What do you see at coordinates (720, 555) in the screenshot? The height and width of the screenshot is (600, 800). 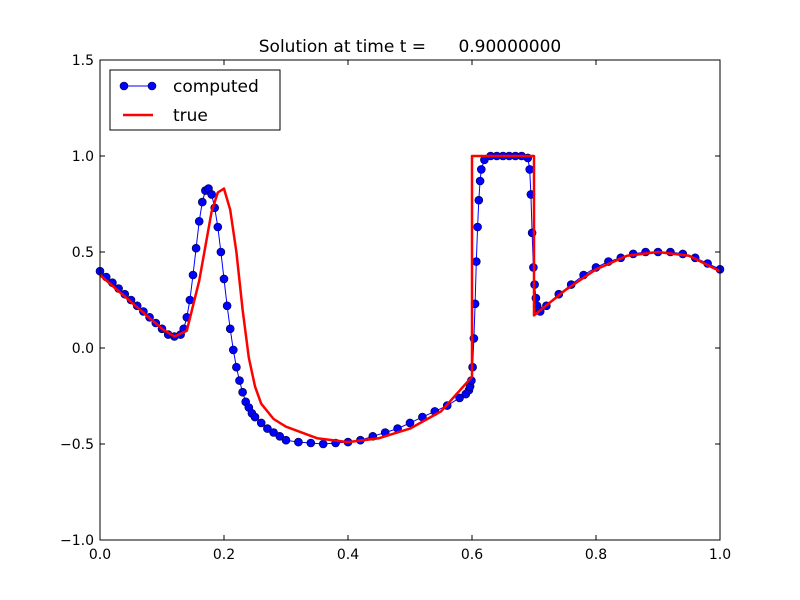 I see `x-tick-label: 1.0` at bounding box center [720, 555].